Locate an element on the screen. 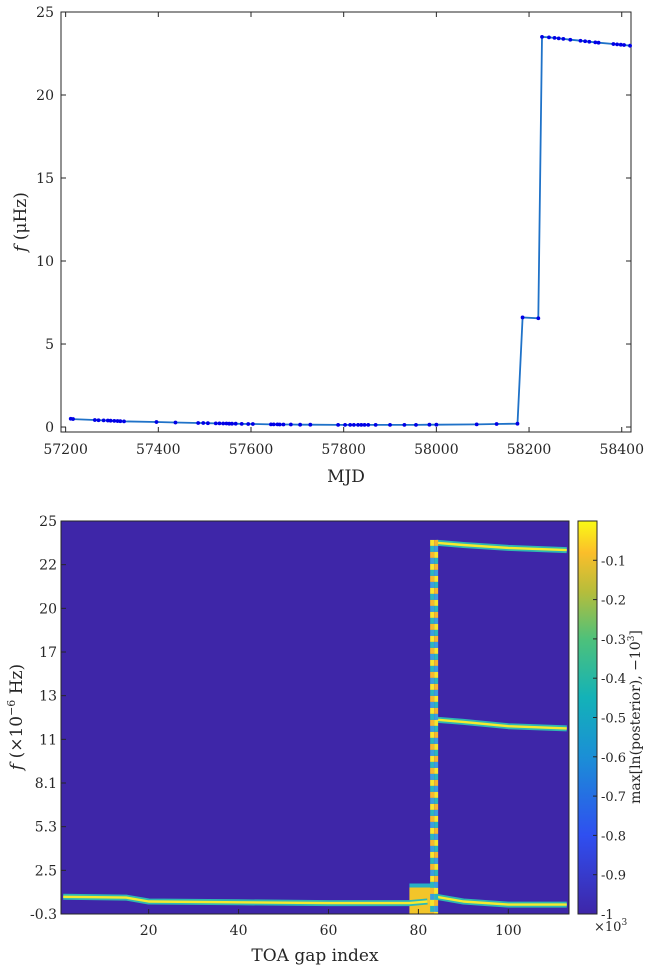  bottom-x-tick-label: 100 is located at coordinates (508, 931).